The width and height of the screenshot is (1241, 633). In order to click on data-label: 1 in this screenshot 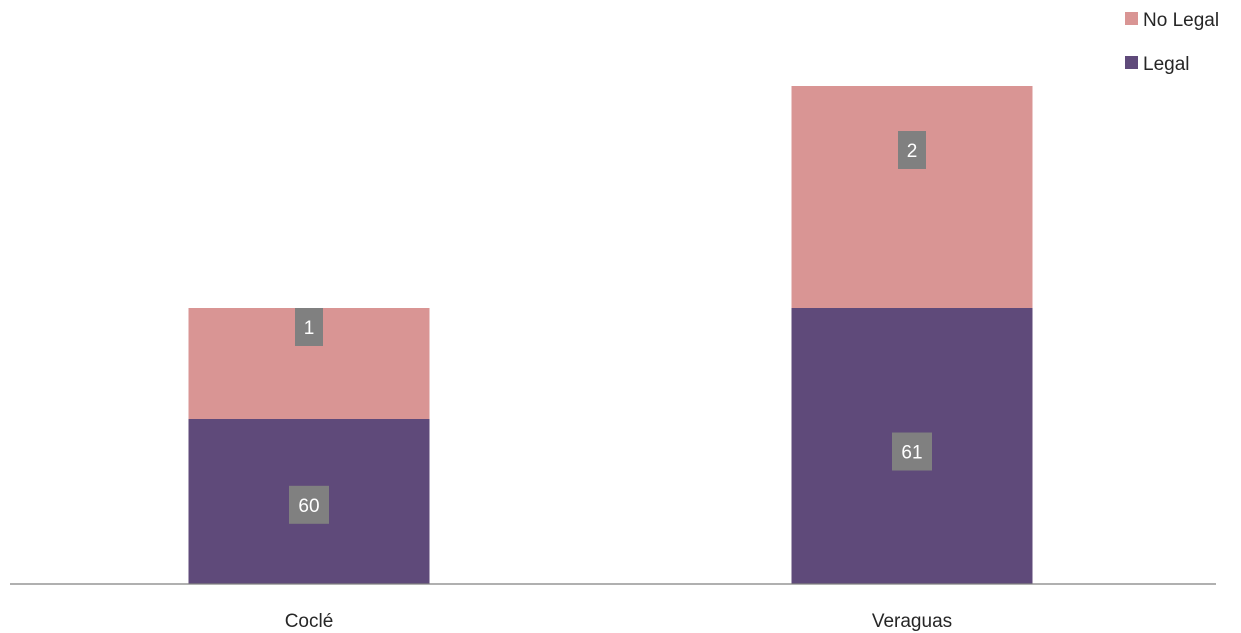, I will do `click(309, 328)`.